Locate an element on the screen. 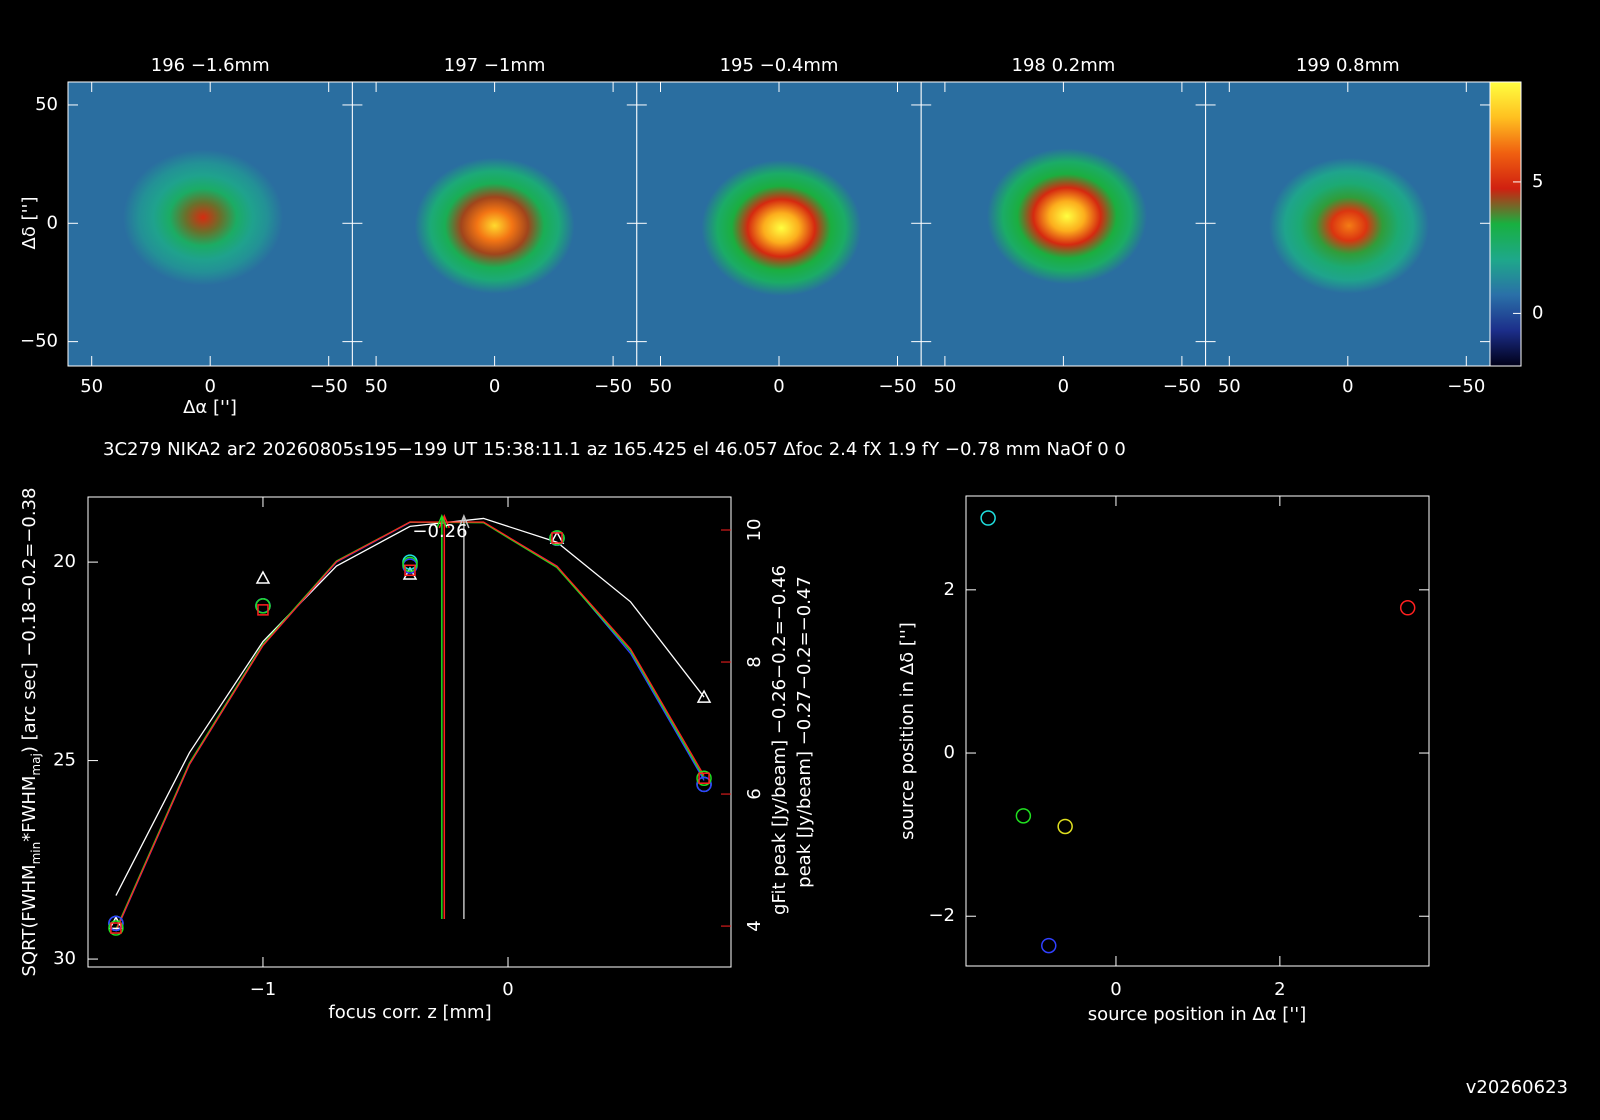 This screenshot has height=1120, width=1600. y-axis-label: Δδ [''] is located at coordinates (29, 223).